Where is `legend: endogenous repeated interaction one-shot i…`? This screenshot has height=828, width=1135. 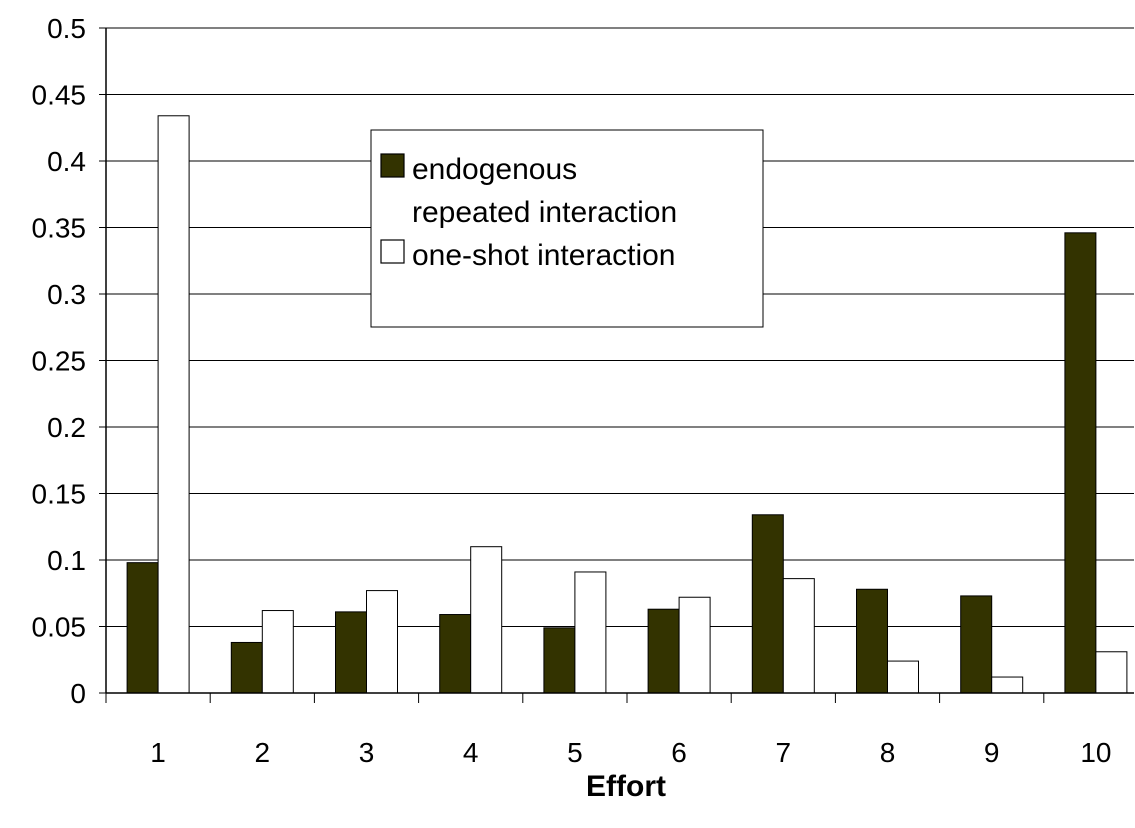
legend: endogenous repeated interaction one-shot i… is located at coordinates (567, 228).